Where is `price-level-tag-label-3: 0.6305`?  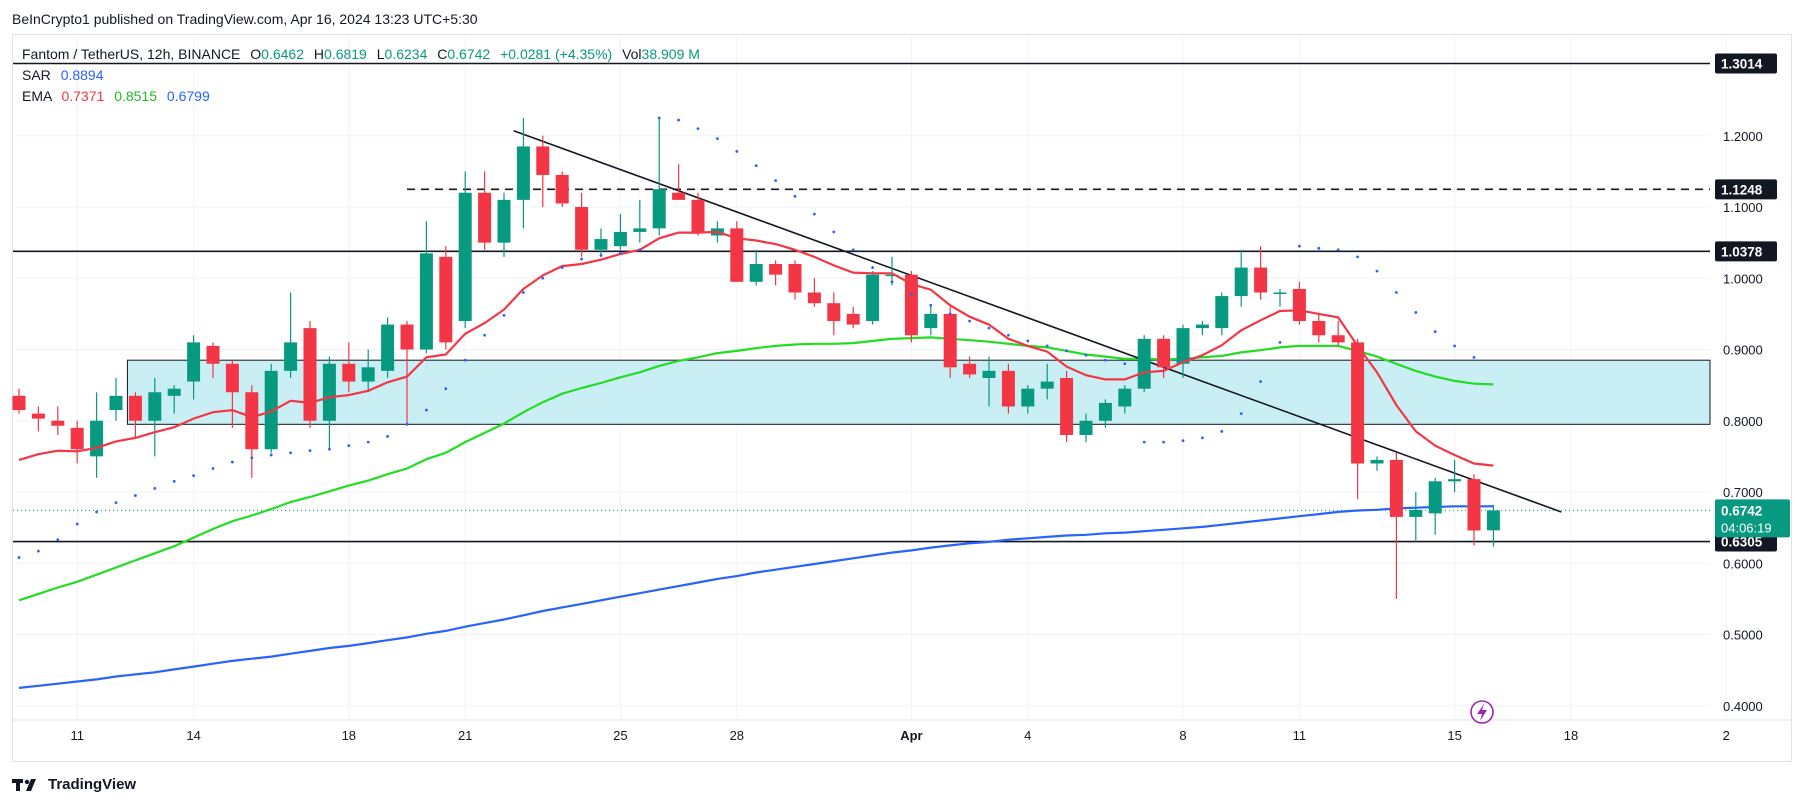
price-level-tag-label-3: 0.6305 is located at coordinates (1742, 542).